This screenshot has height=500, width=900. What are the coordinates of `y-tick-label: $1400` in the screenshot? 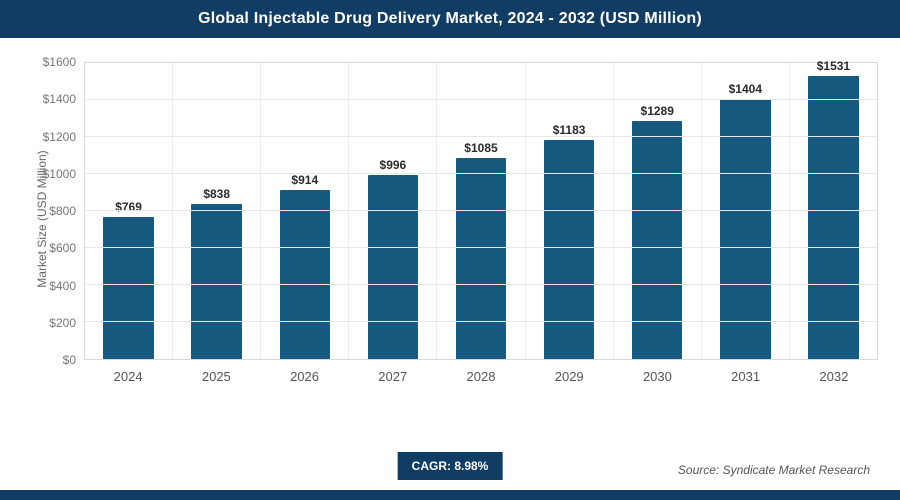 It's located at (59, 99).